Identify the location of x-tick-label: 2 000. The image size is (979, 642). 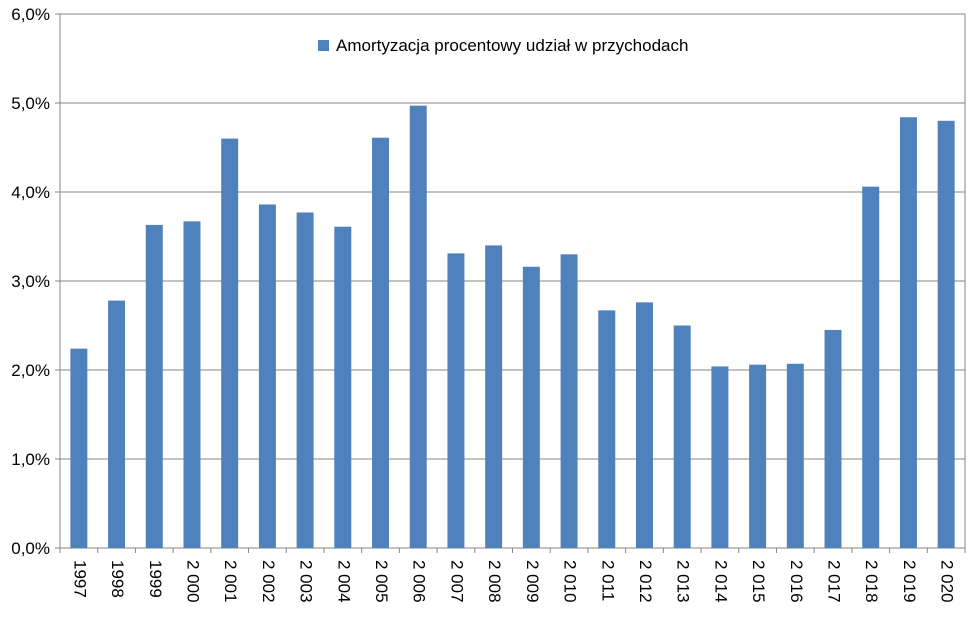
(192, 581).